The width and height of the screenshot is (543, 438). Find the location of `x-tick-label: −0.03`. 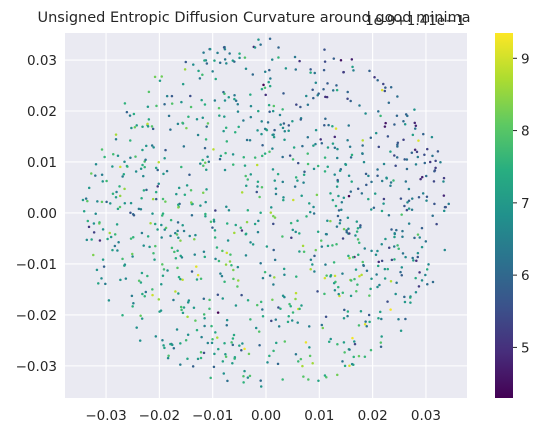

x-tick-label: −0.03 is located at coordinates (105, 416).